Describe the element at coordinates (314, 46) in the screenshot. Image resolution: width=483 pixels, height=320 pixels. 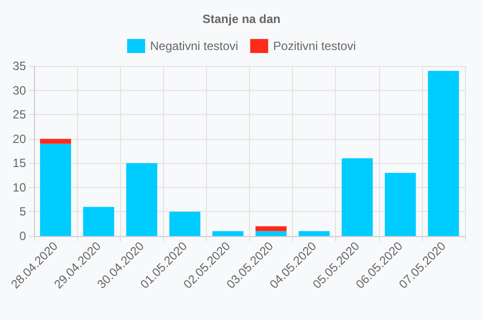
I see `legend-label: Pozitivni testovi` at that location.